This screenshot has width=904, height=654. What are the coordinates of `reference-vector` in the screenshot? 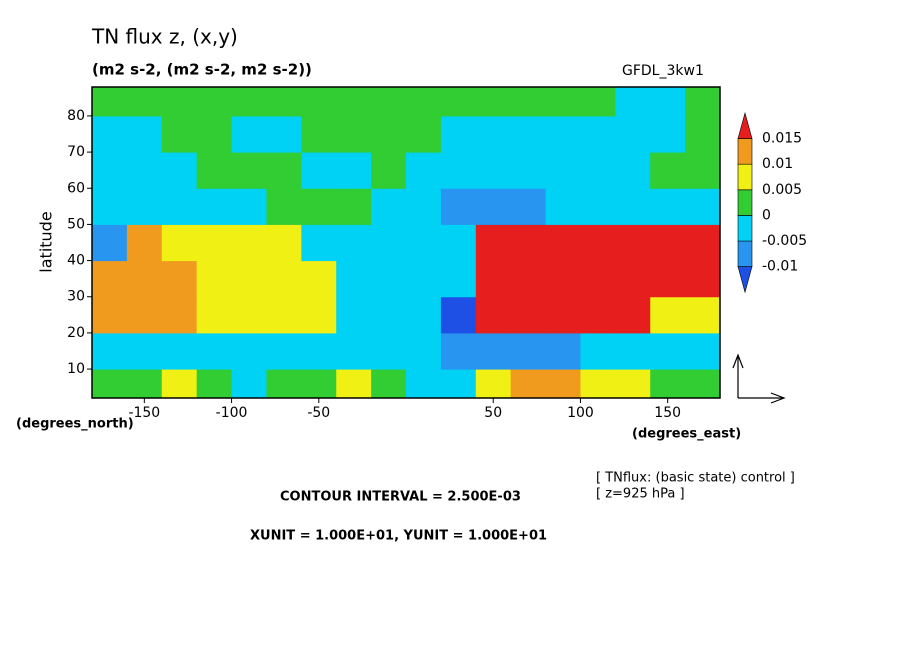 It's located at (759, 378).